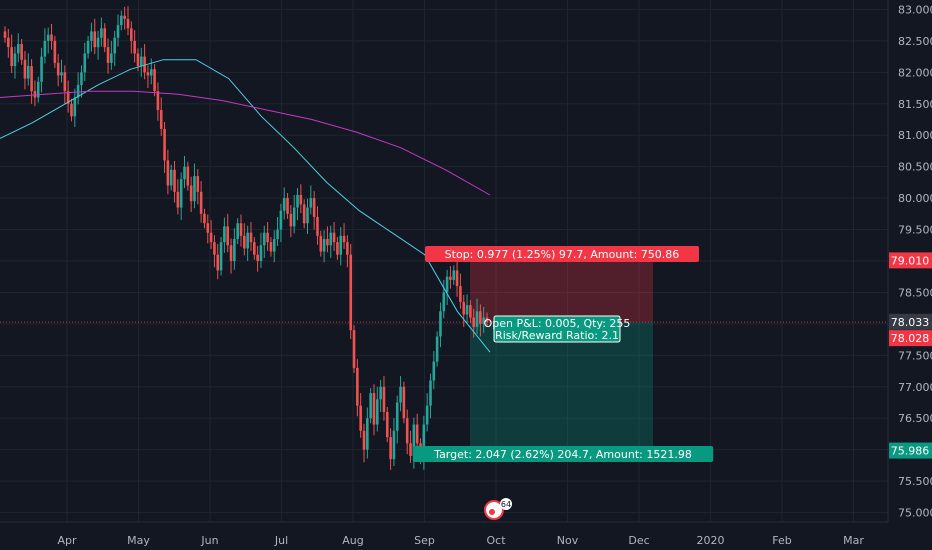 The height and width of the screenshot is (550, 932). I want to click on stop-label, so click(562, 254).